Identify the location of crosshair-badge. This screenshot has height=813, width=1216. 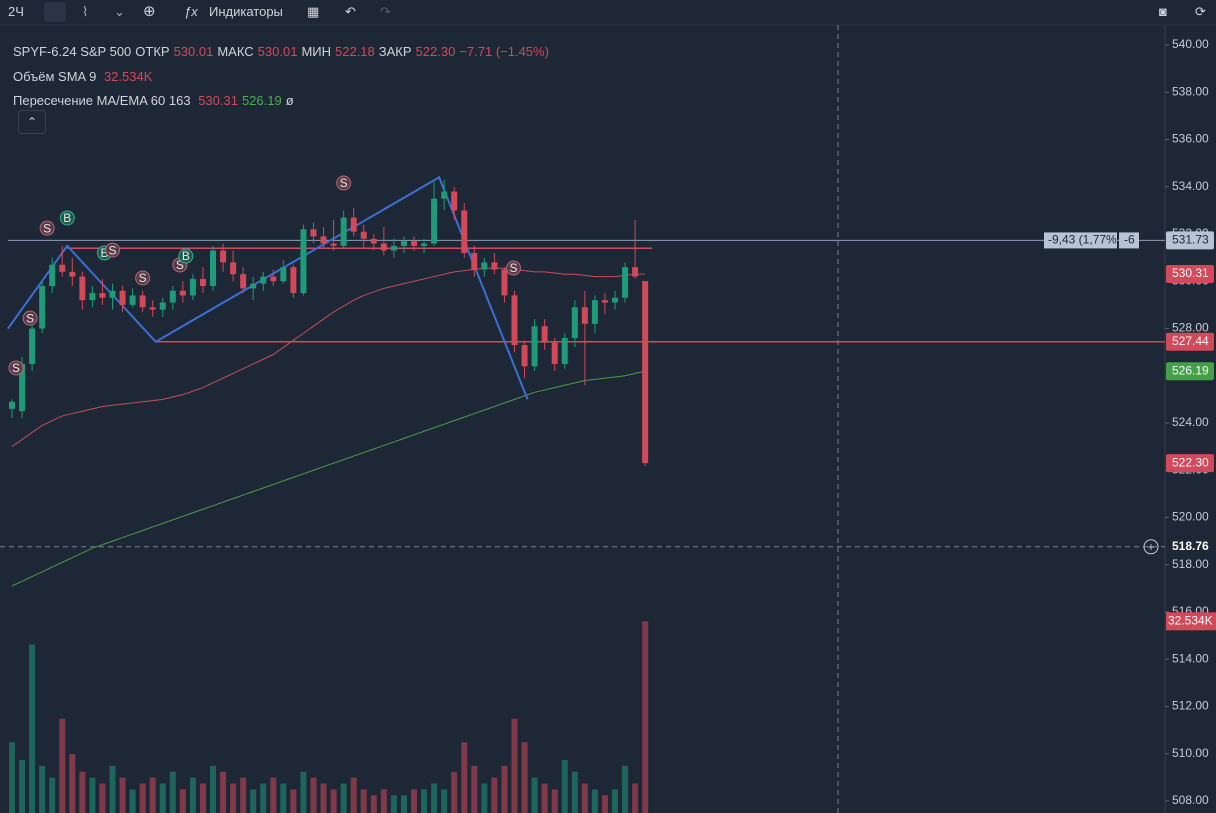
(1190, 546).